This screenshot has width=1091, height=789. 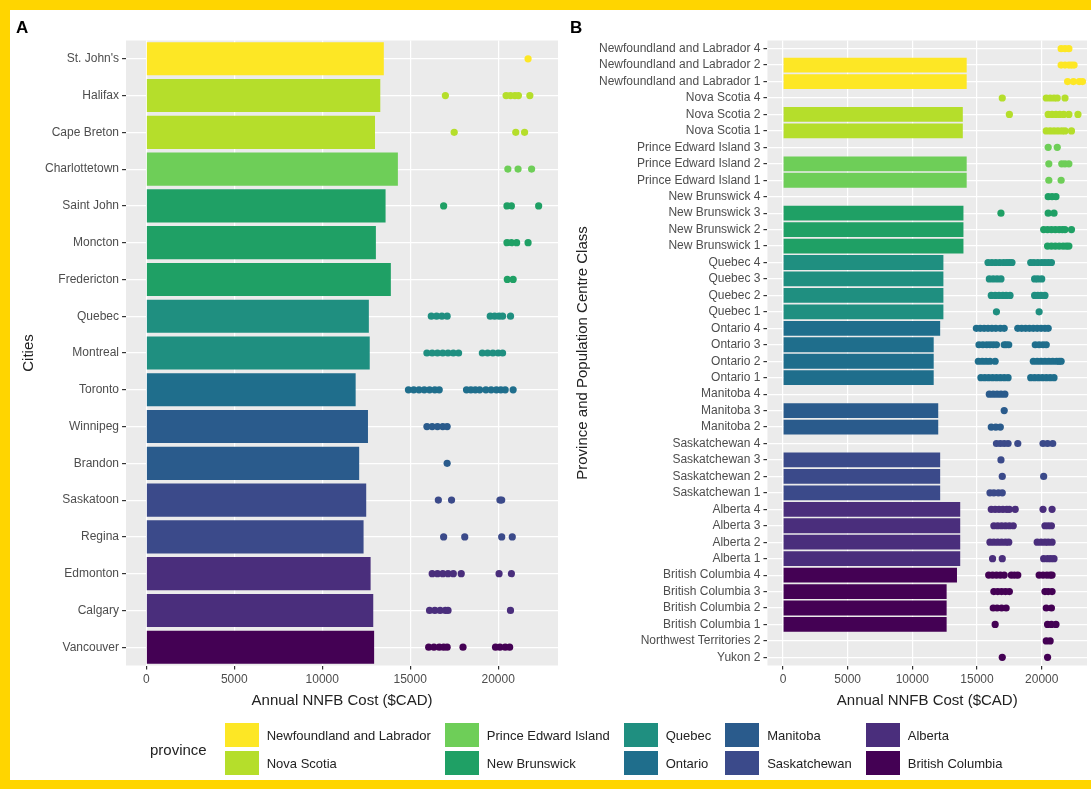 I want to click on y-tick-label: Halifax, so click(x=101, y=94).